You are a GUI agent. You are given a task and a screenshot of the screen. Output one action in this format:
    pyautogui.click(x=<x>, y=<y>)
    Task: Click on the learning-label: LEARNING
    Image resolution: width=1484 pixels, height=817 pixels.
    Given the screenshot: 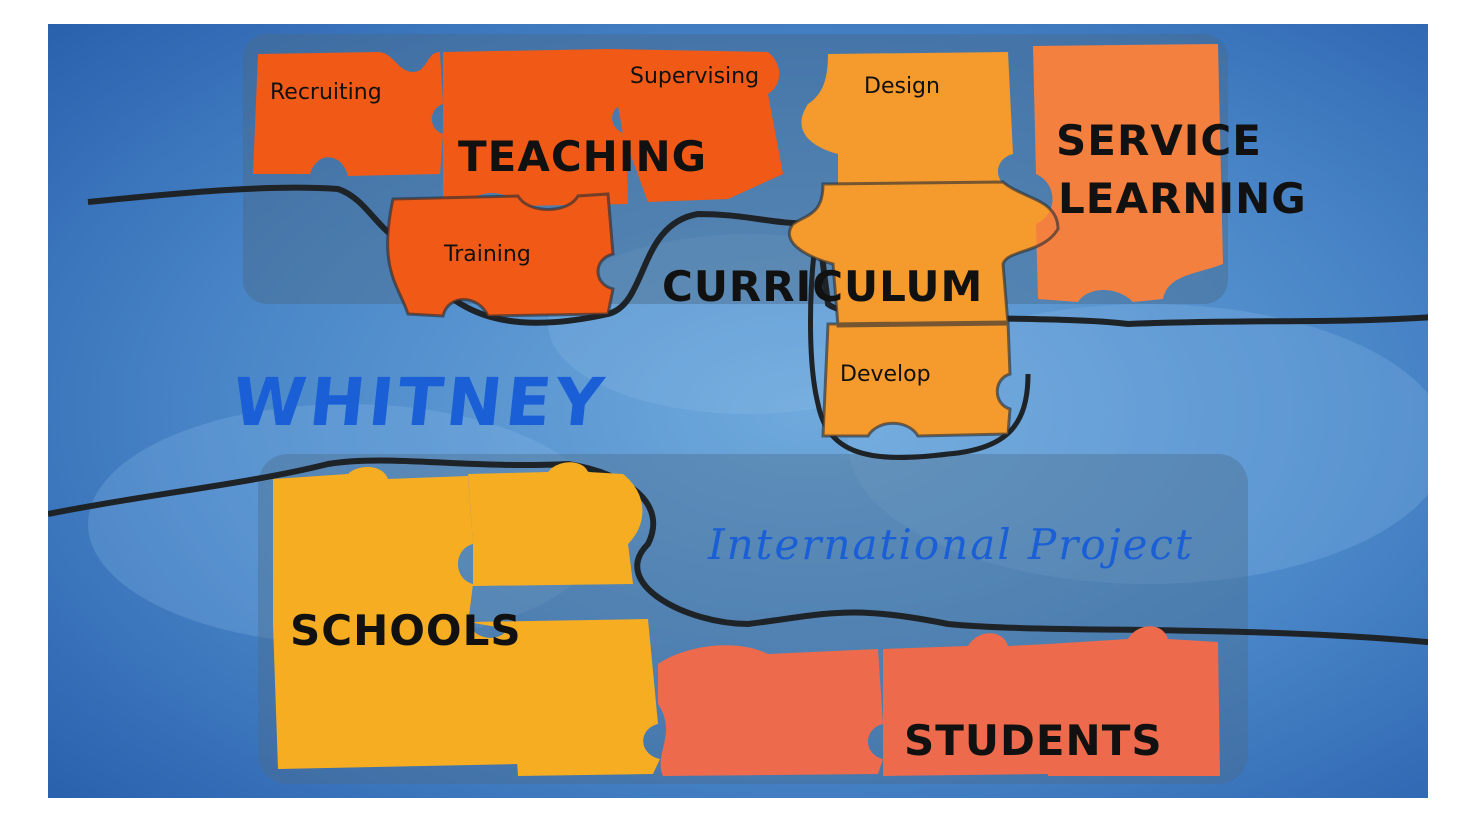 What is the action you would take?
    pyautogui.click(x=1182, y=198)
    